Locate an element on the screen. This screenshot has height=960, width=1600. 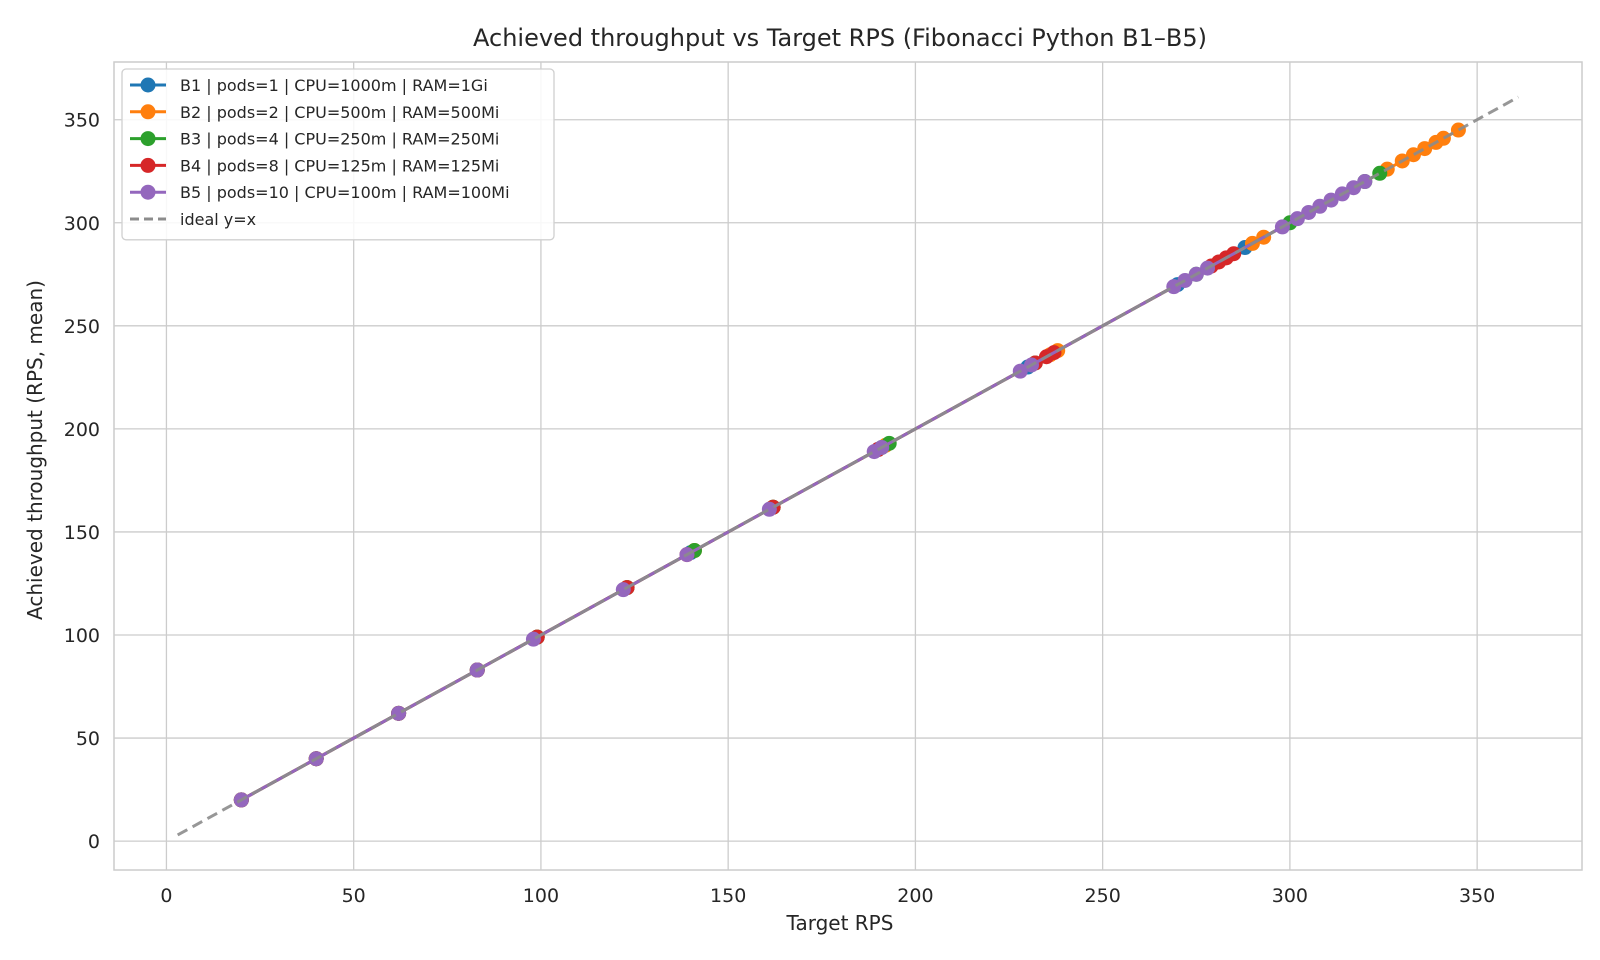
legend-entry: B3 | pods=4 | CPU=250m | RAM=250Mi is located at coordinates (314, 139).